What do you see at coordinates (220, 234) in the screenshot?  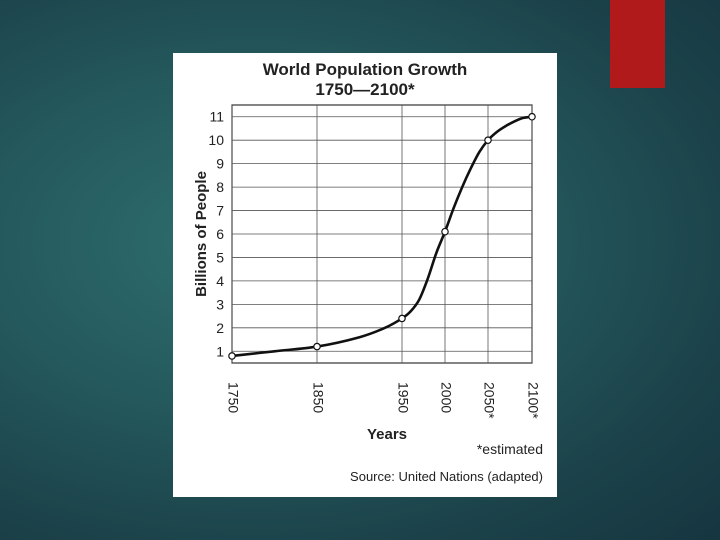 I see `y-tick-label: 6` at bounding box center [220, 234].